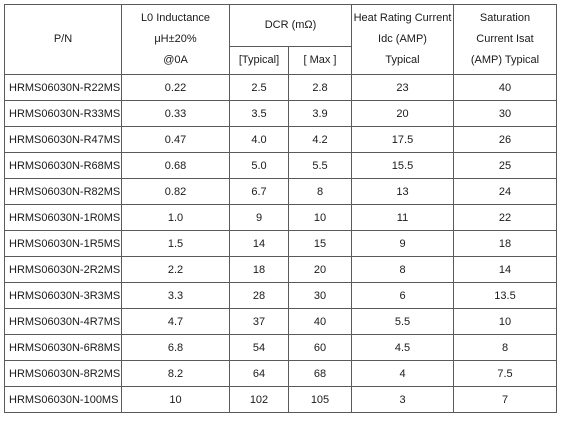 This screenshot has width=561, height=423. I want to click on cell-idc: 6, so click(402, 295).